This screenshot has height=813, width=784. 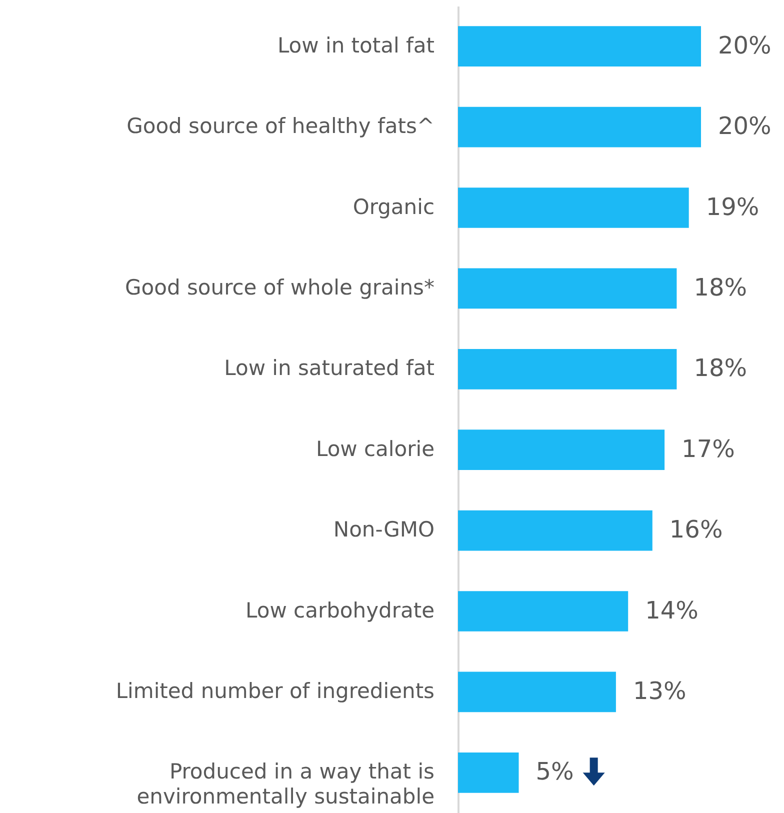 What do you see at coordinates (280, 126) in the screenshot?
I see `y-tick-label: Good source of healthy fats^` at bounding box center [280, 126].